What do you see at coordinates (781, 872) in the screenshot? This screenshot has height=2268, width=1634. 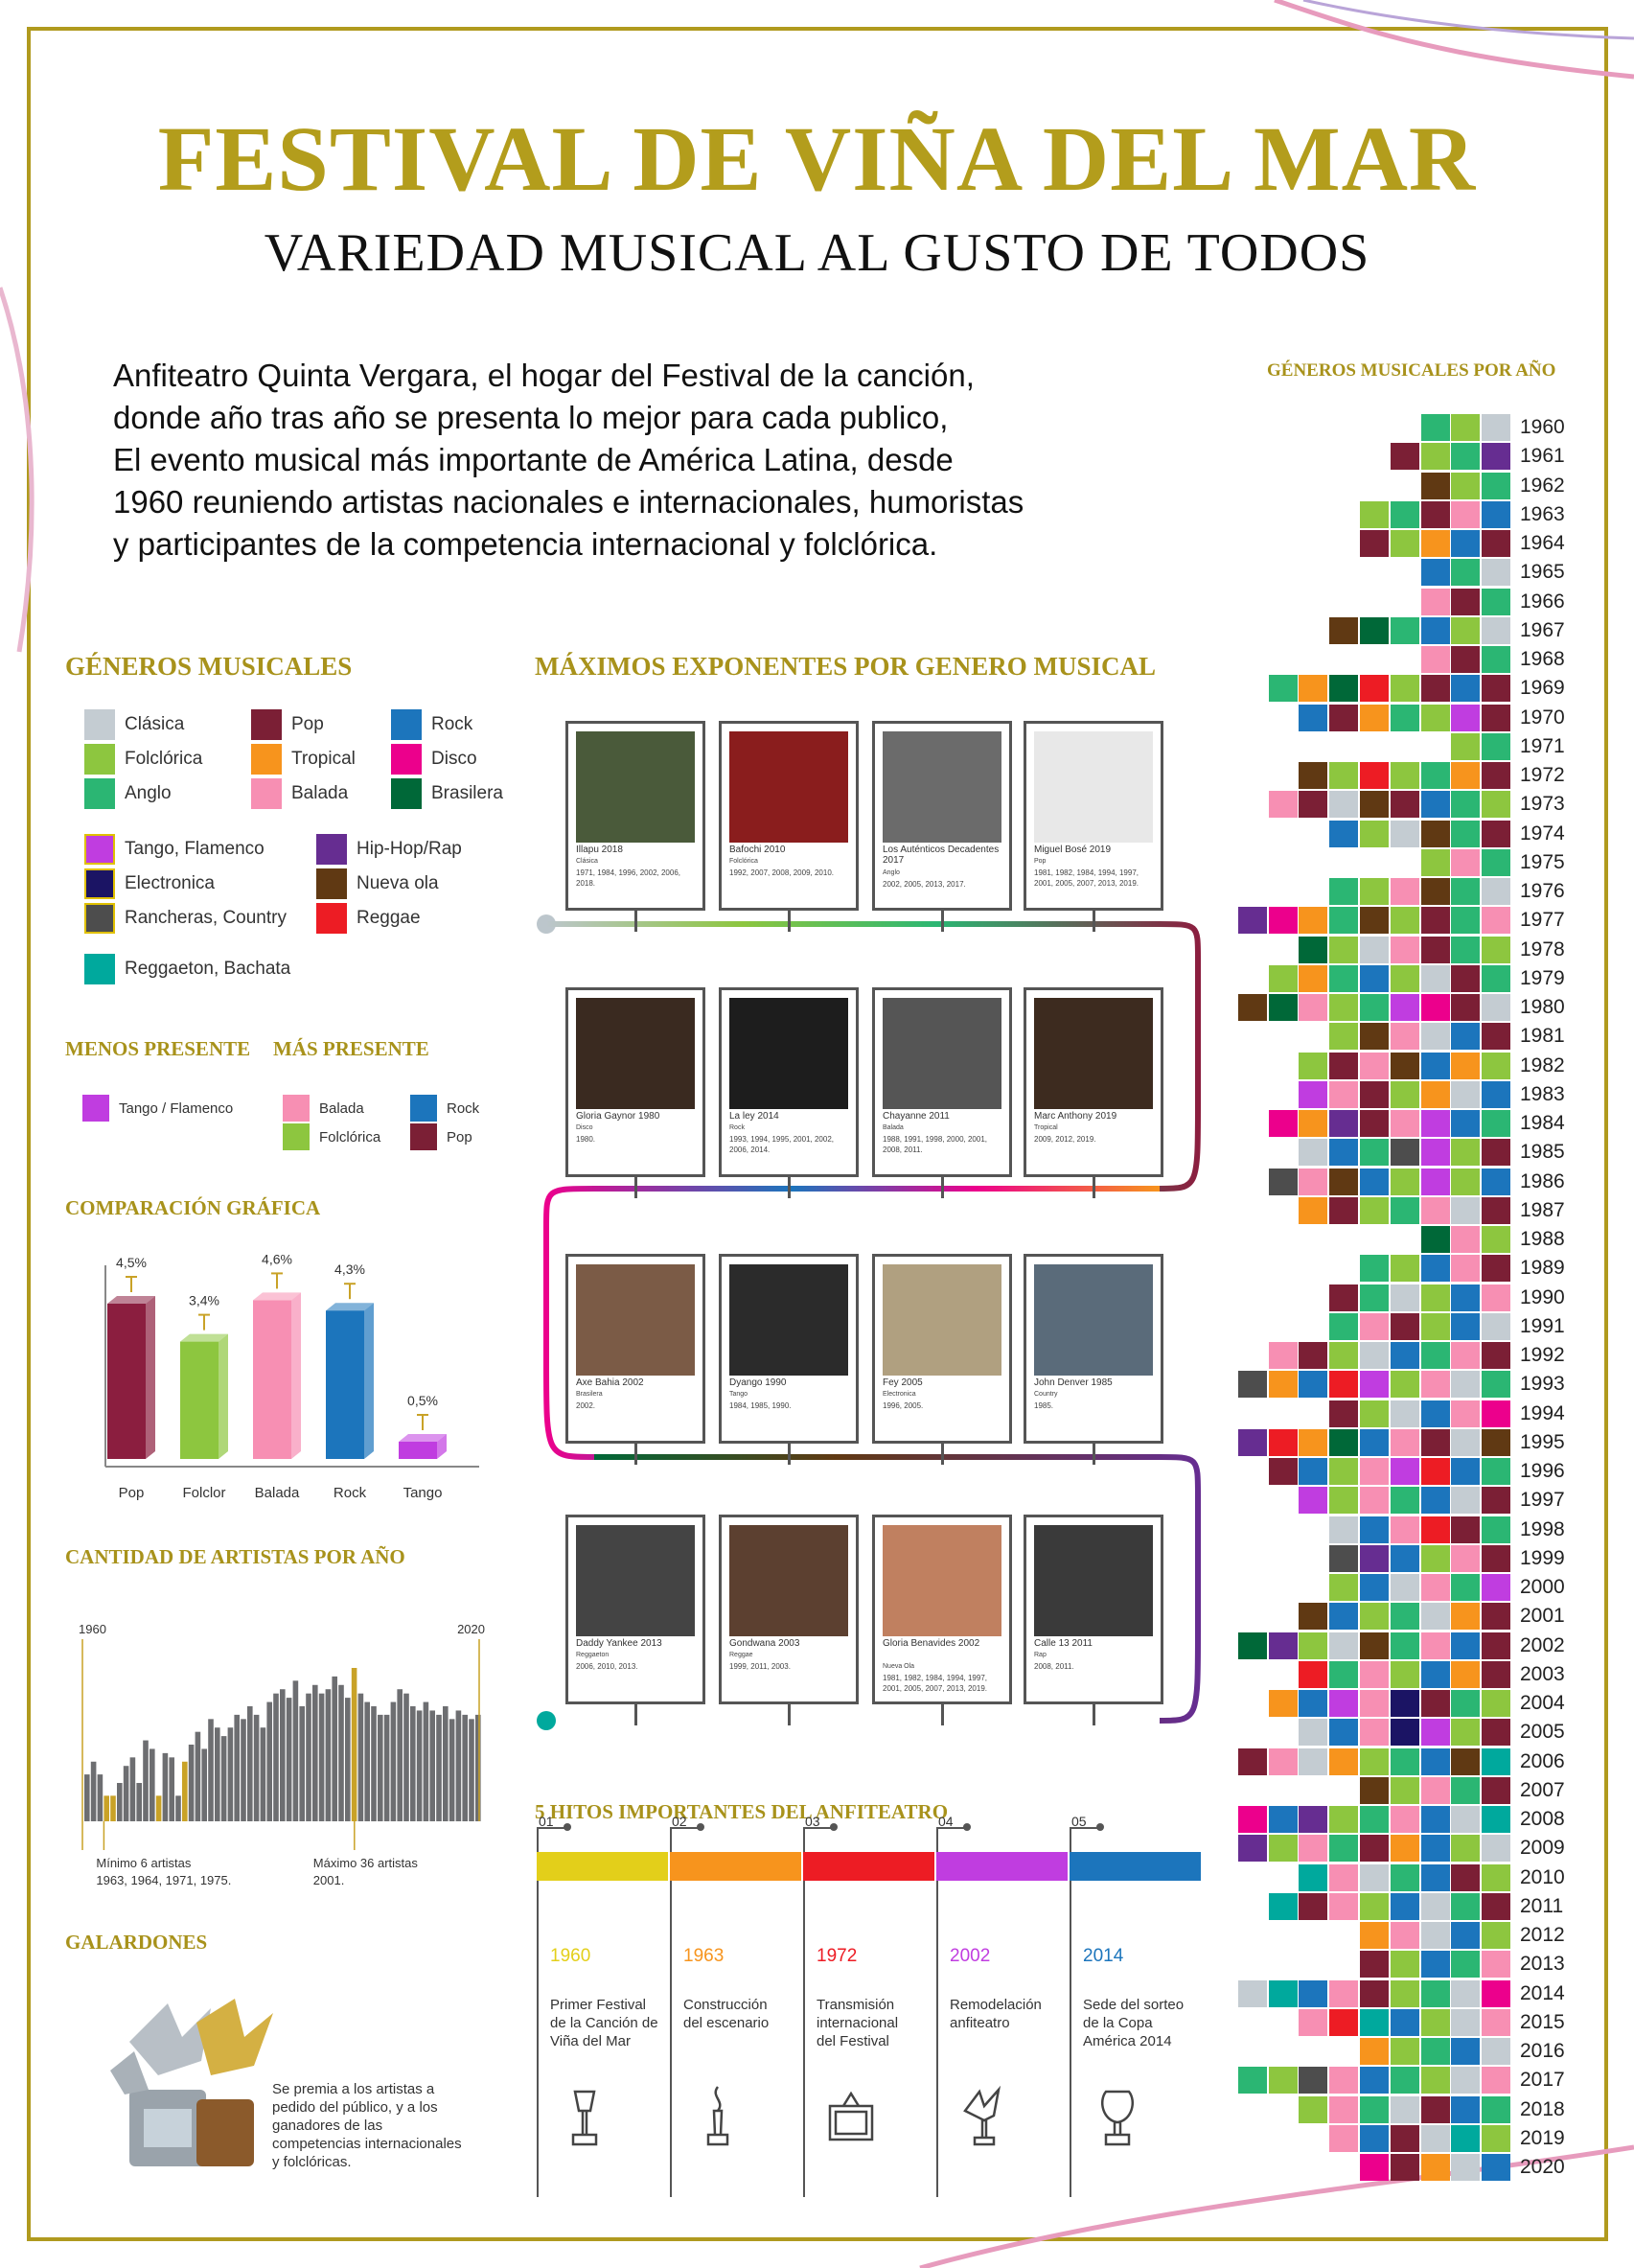 I see `artist-years: 1992, 2007, 2008, 2009, 2010.` at bounding box center [781, 872].